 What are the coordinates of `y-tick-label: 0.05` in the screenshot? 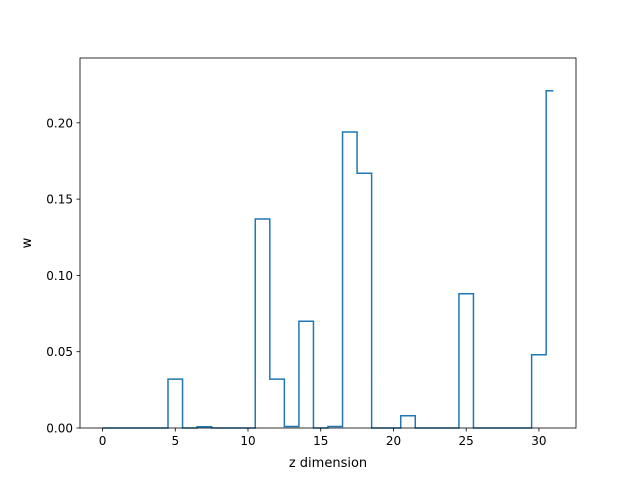 It's located at (59, 352).